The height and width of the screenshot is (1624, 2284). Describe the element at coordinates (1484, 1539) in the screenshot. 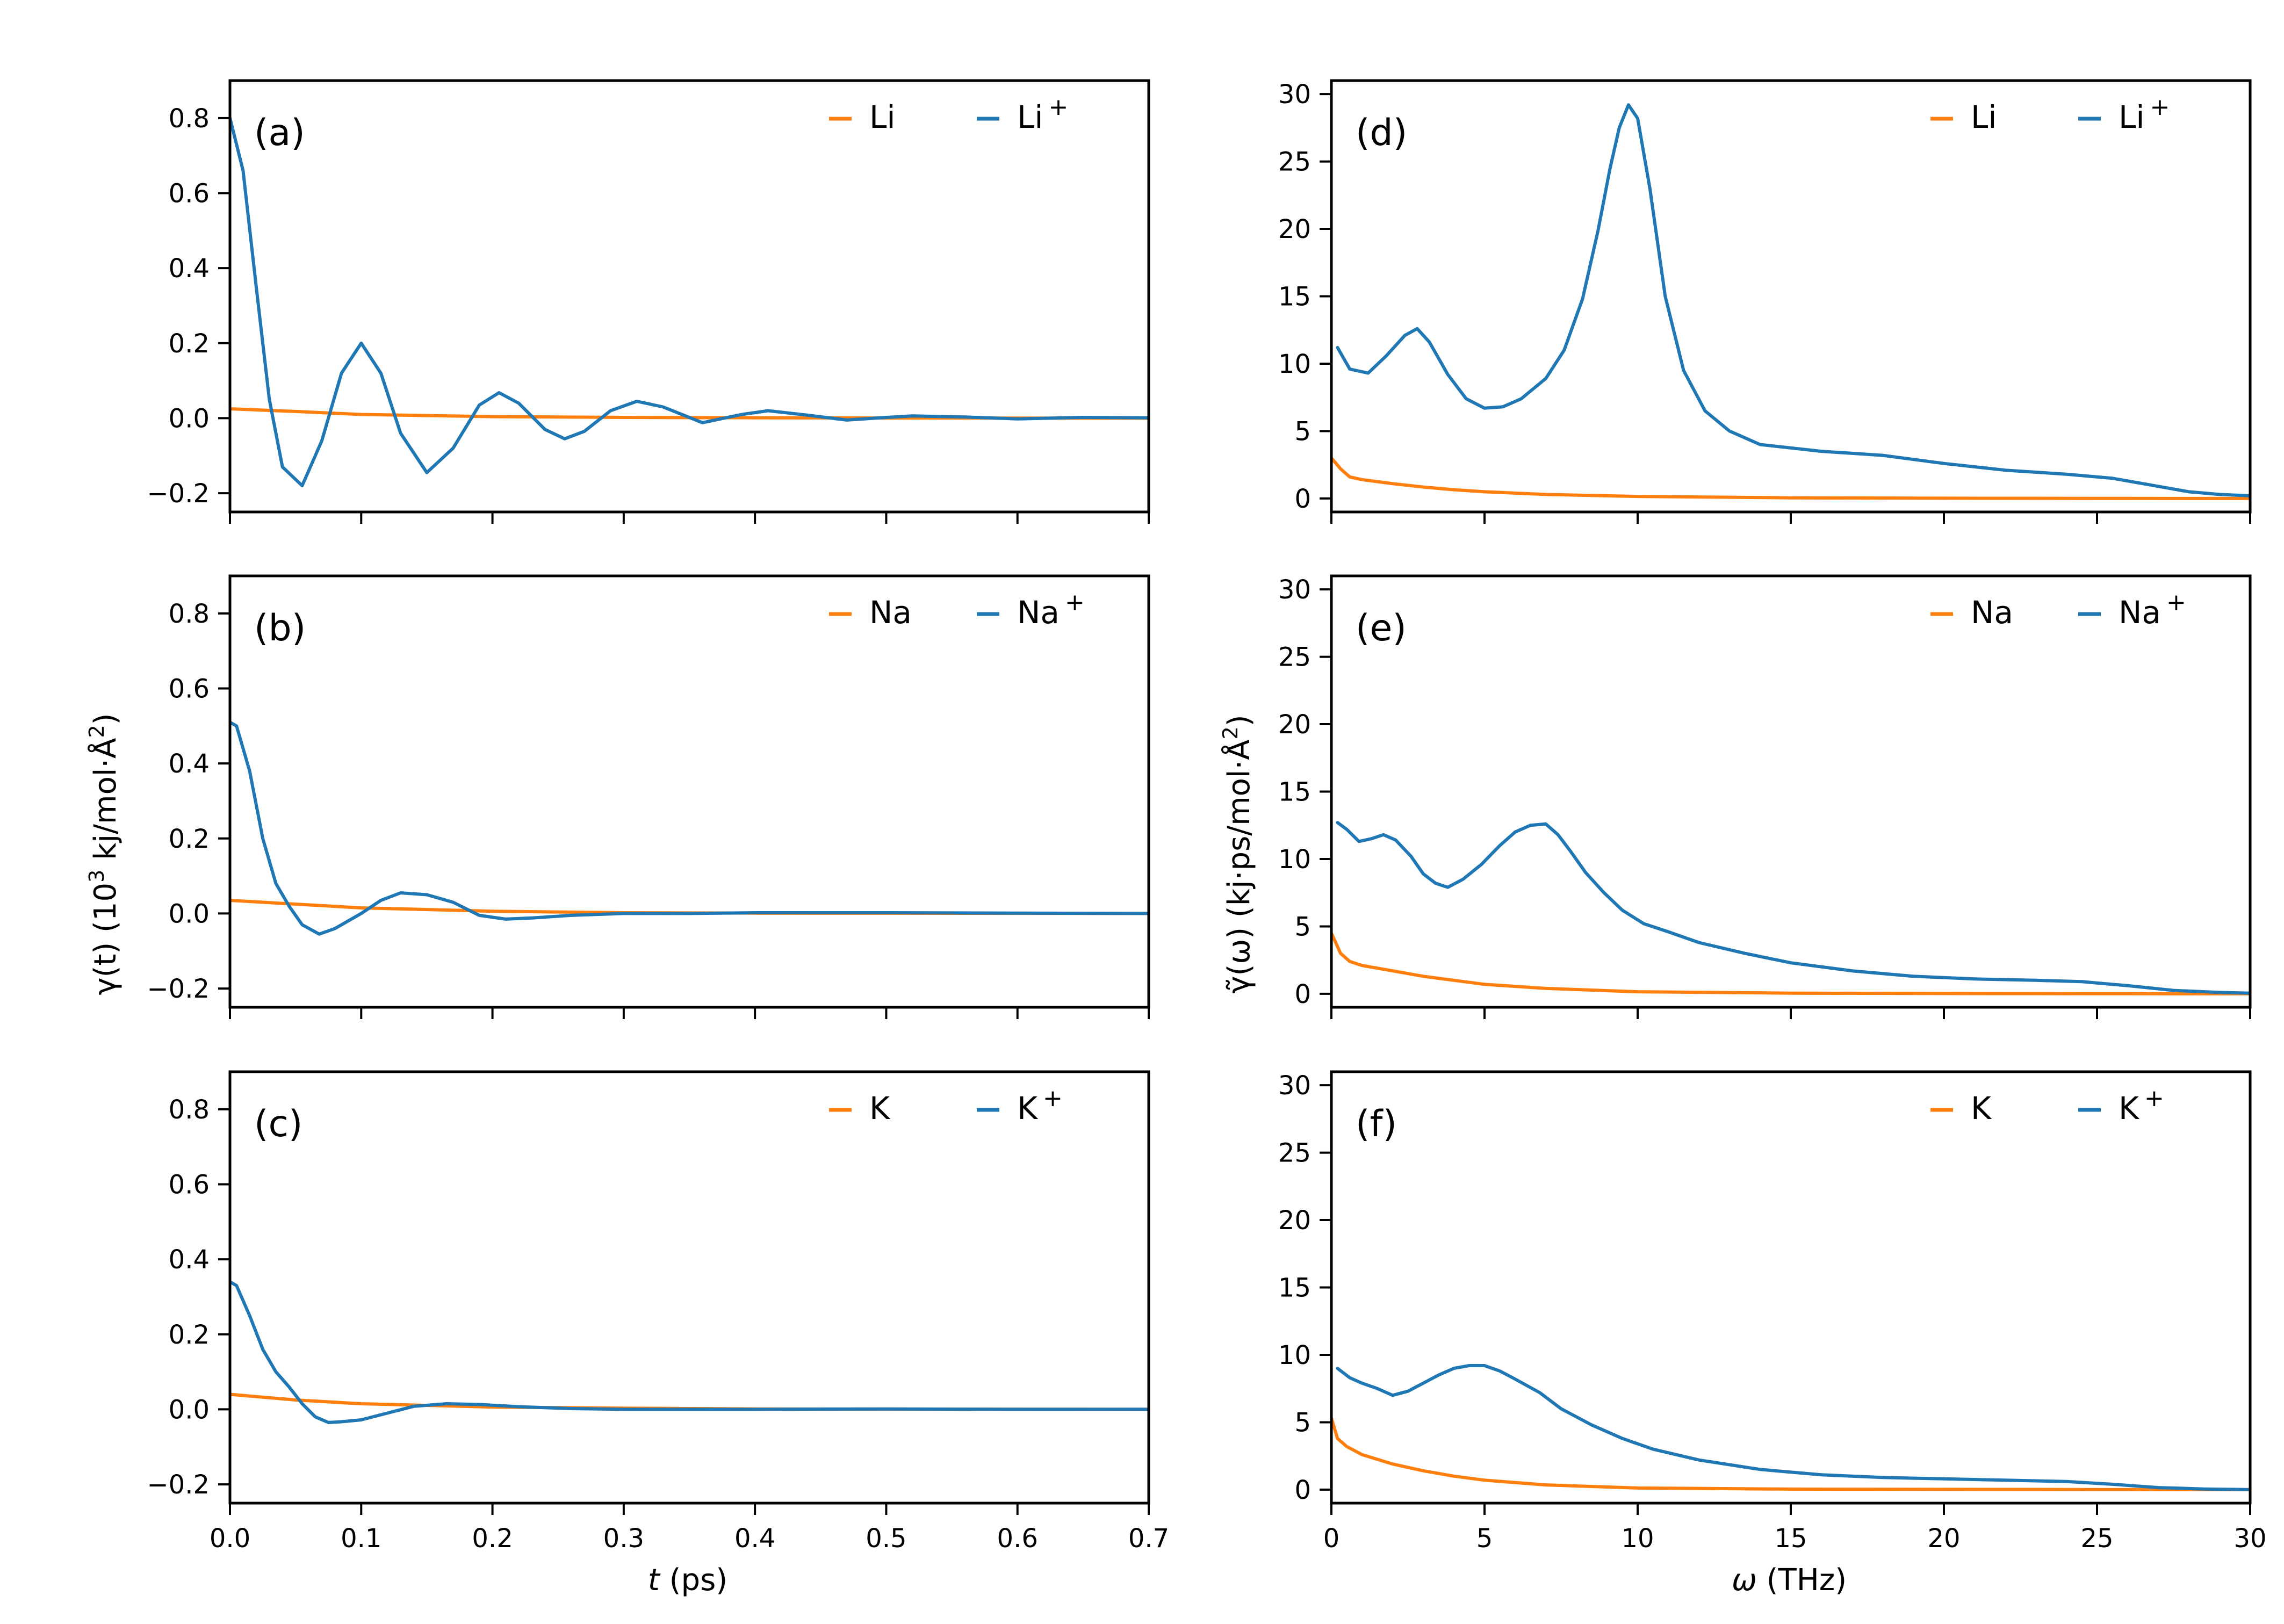

I see `x-tick-label: 5` at that location.